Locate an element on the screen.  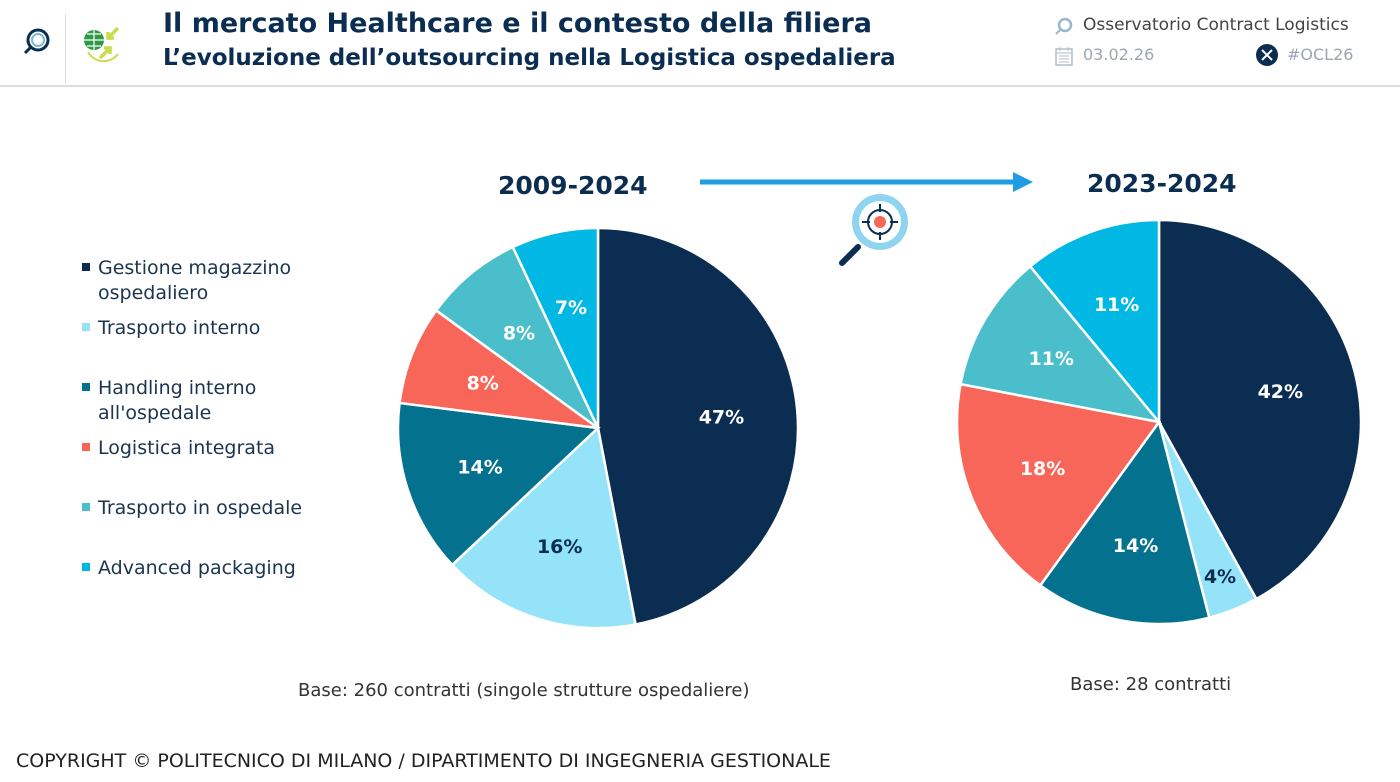
calendar-icon is located at coordinates (1064, 56).